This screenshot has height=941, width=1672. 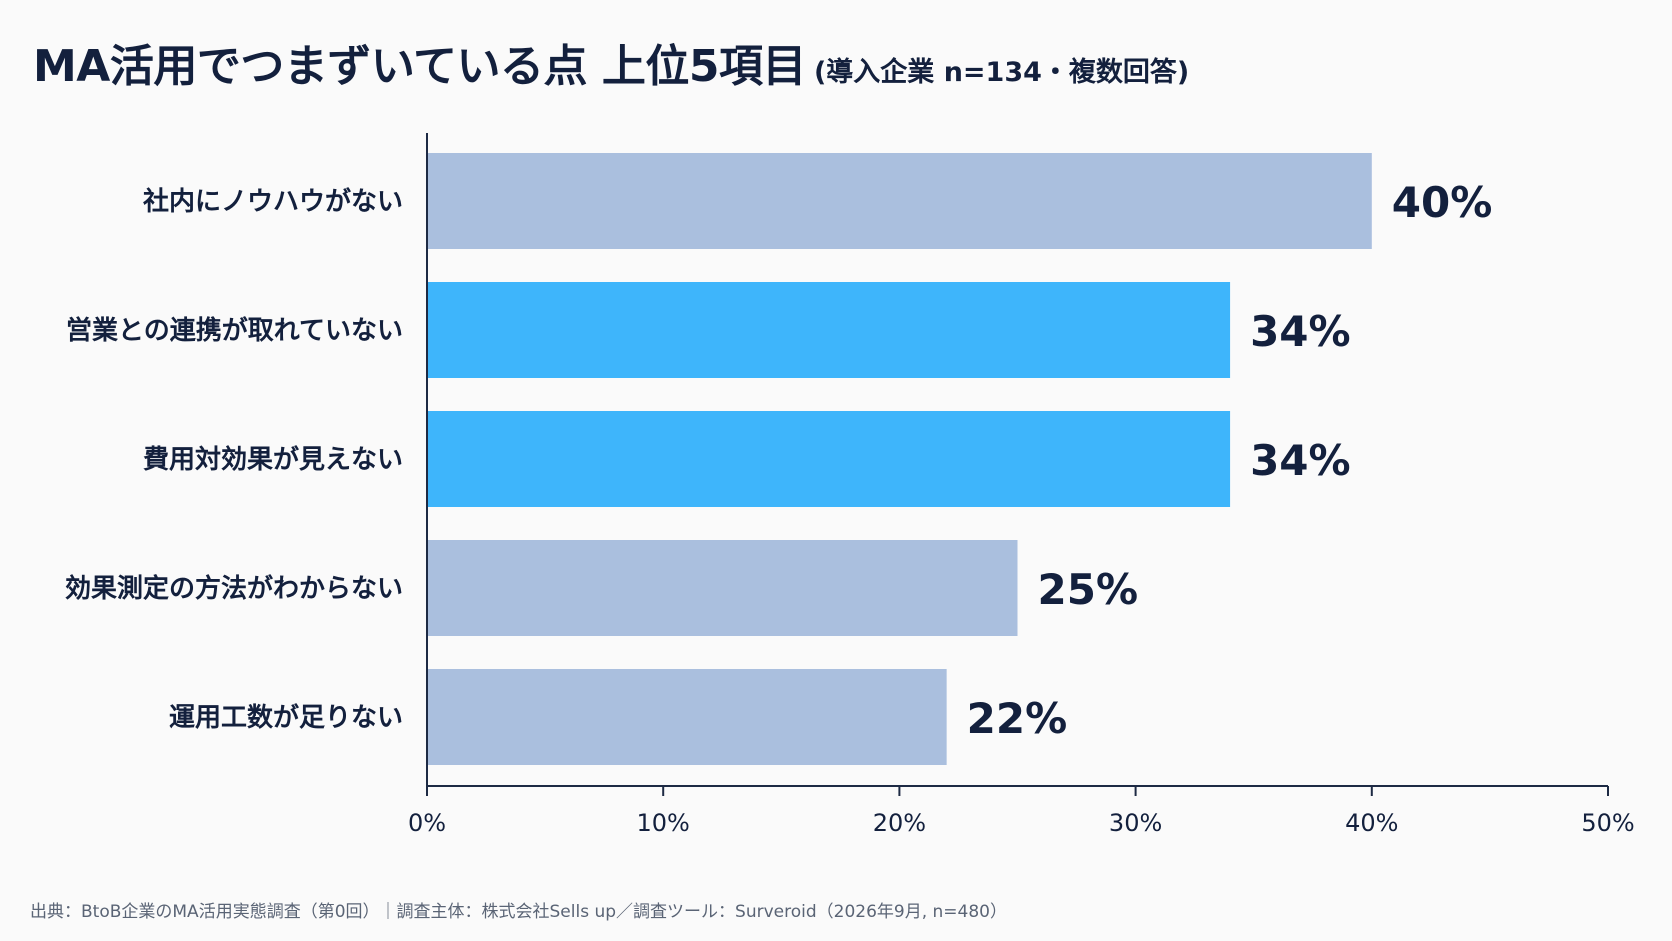 I want to click on category-label: 運用工数が足りない, so click(x=286, y=717).